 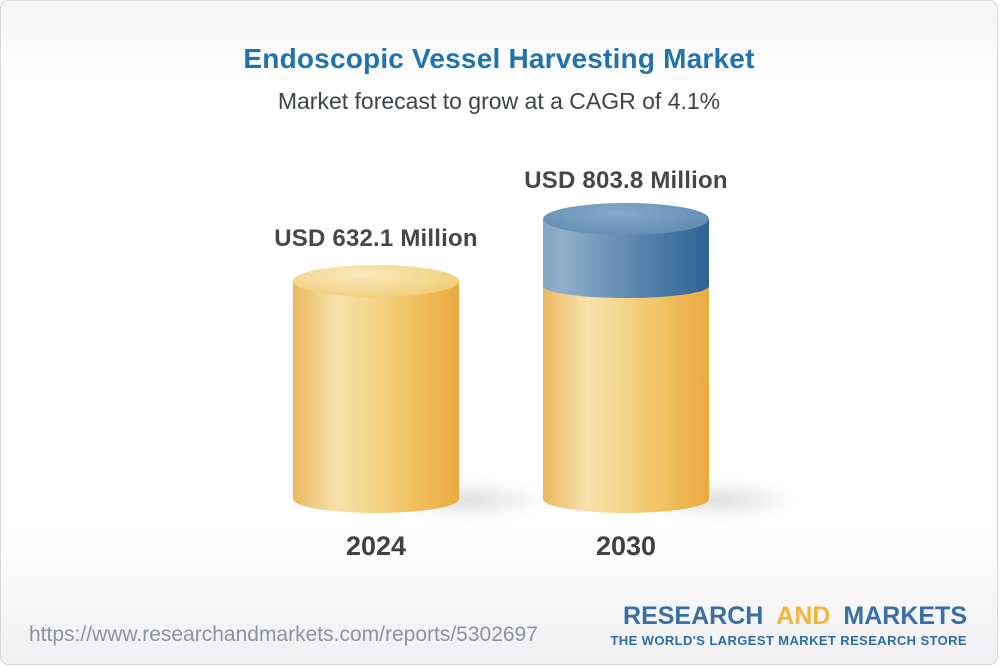 I want to click on page-title: Endoscopic Vessel Harvesting Market, so click(x=499, y=58).